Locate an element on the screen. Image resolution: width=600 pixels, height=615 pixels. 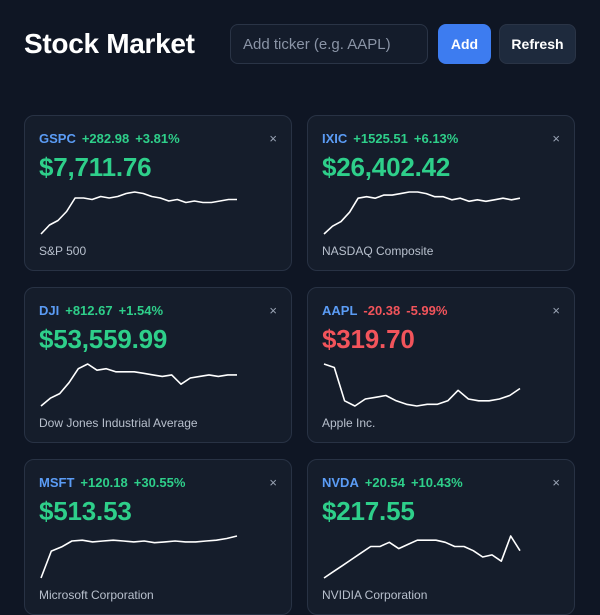
ticker-symbol: NVDA is located at coordinates (340, 482).